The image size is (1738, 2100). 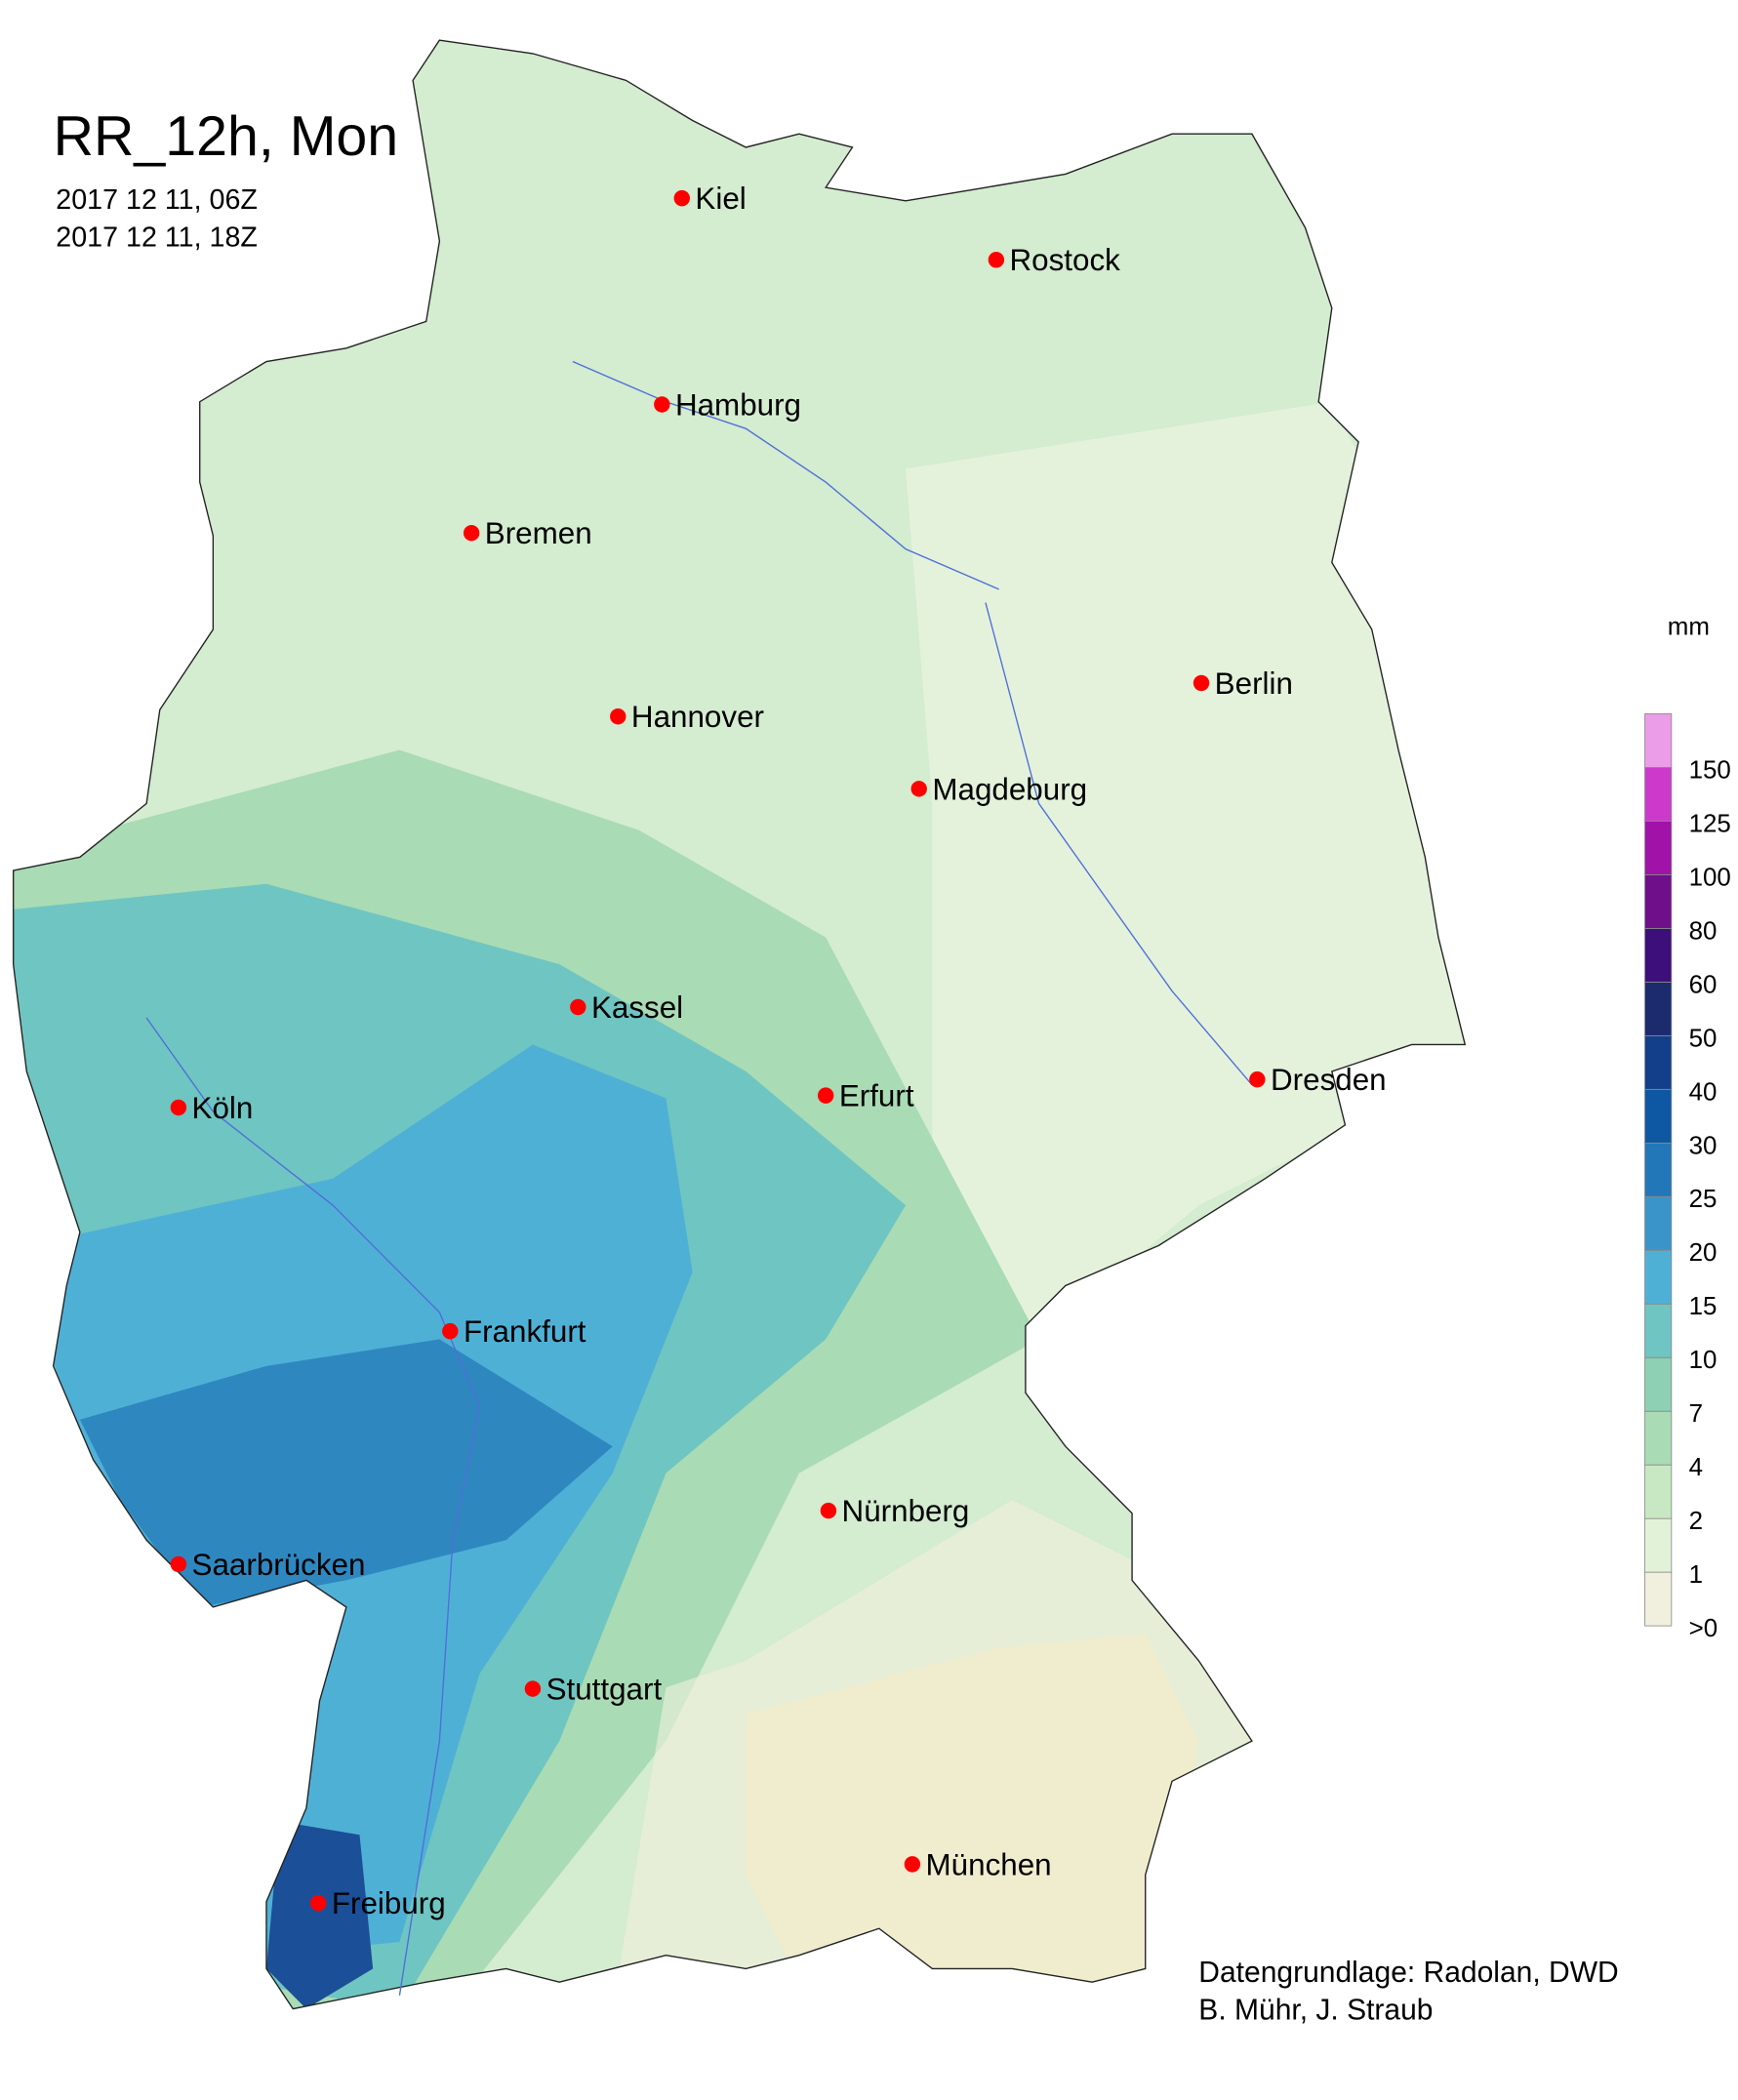 What do you see at coordinates (604, 1689) in the screenshot?
I see `city-label: Stuttgart` at bounding box center [604, 1689].